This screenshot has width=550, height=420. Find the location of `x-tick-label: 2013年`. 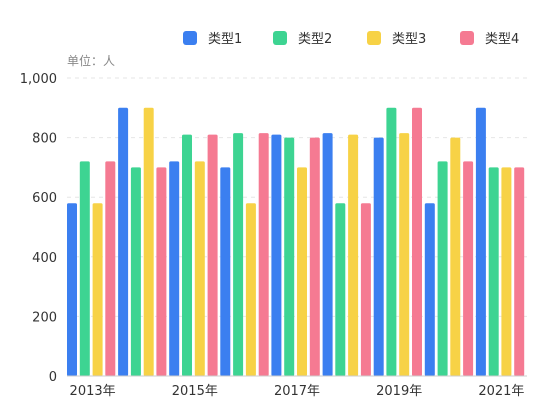

x-tick-label: 2013年 is located at coordinates (93, 391).